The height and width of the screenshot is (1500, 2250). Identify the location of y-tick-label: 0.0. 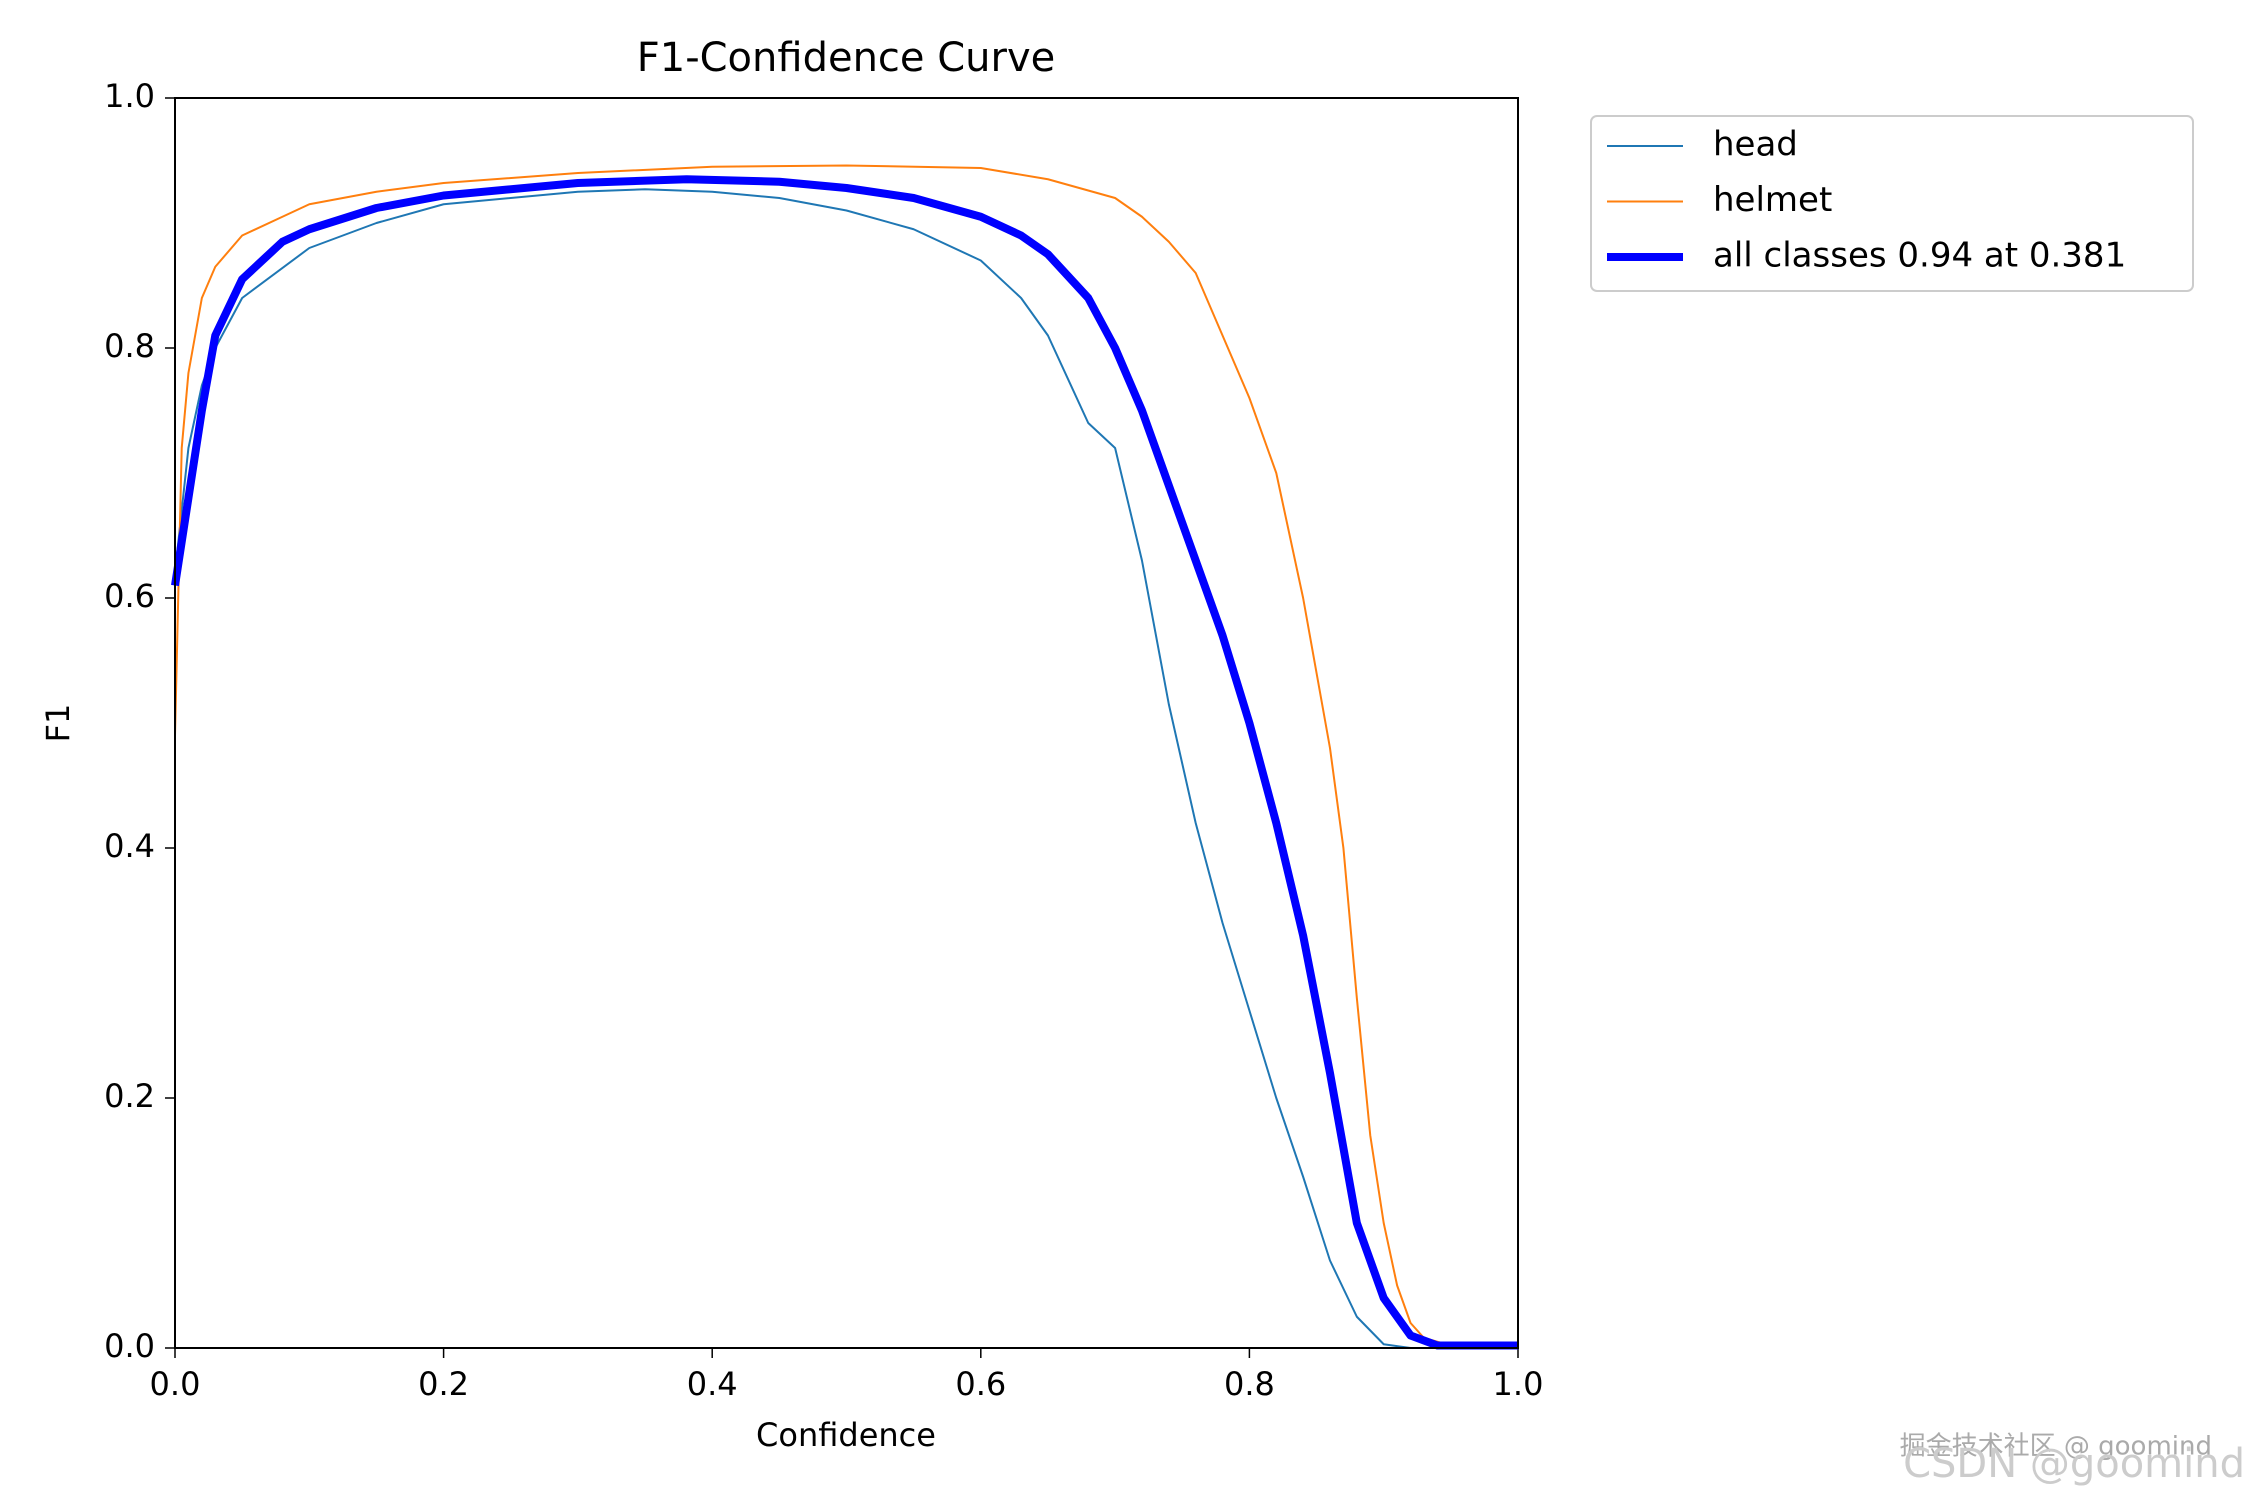
(129, 1346).